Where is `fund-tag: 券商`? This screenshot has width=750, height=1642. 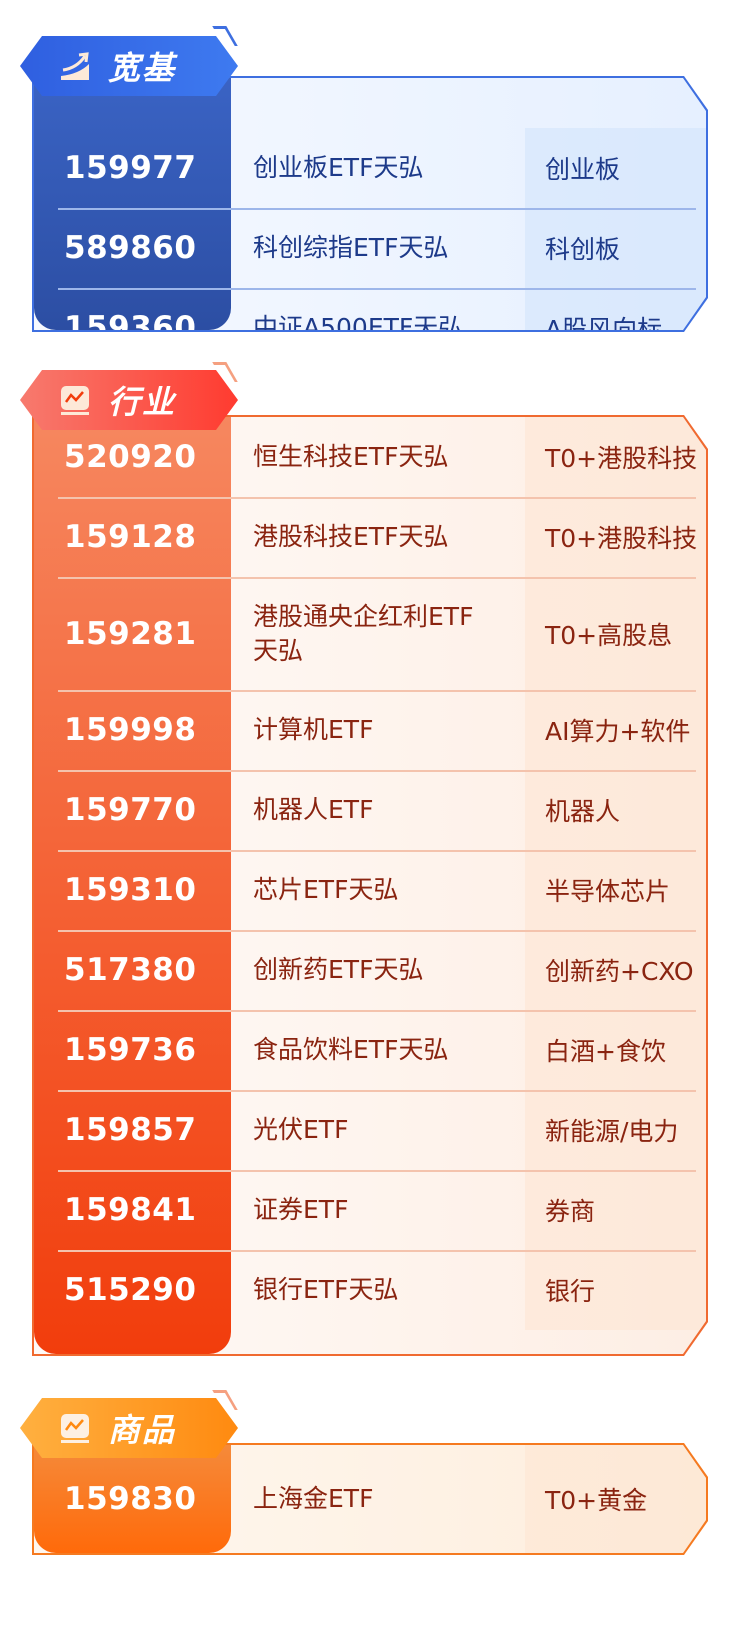
fund-tag: 券商 is located at coordinates (615, 1210).